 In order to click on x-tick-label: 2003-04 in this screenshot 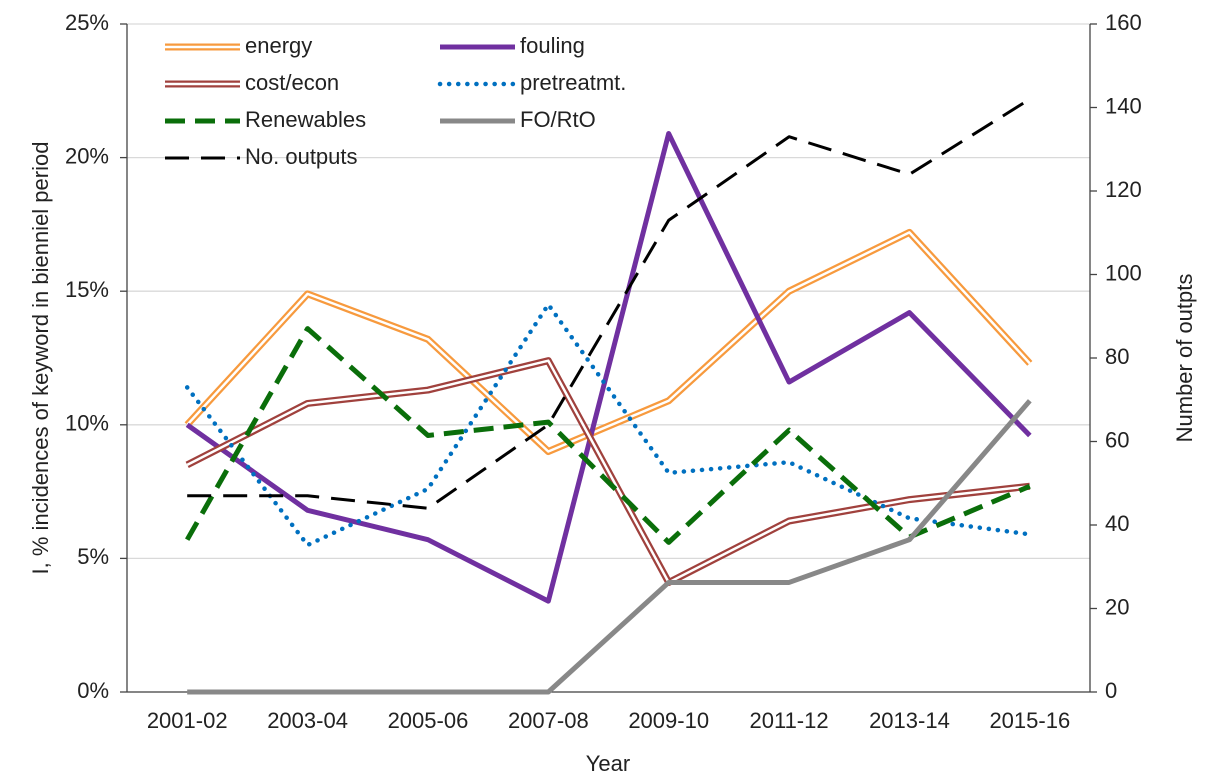, I will do `click(307, 720)`.